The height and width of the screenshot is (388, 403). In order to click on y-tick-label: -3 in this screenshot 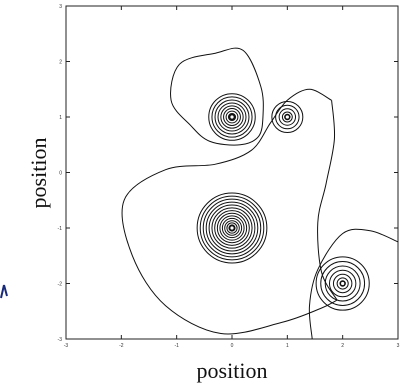, I will do `click(60, 340)`.